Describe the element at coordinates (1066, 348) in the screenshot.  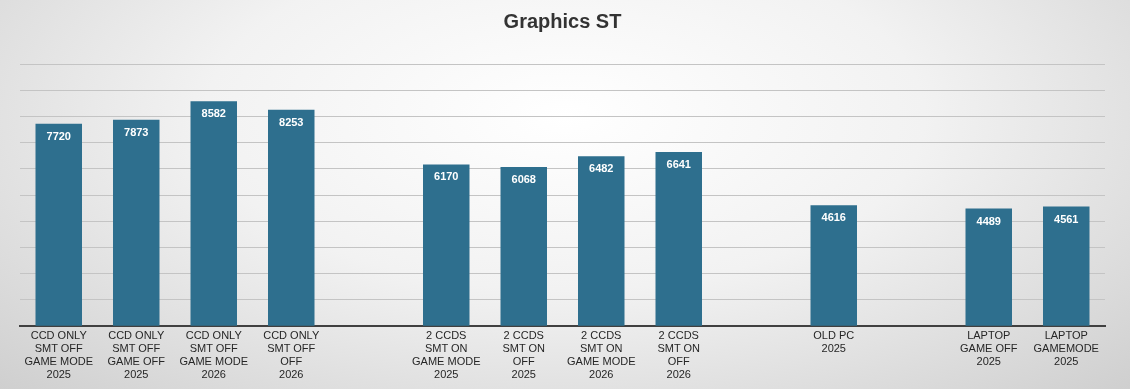
I see `x-tick-label: LAPTOP GAMEMODE 2025` at that location.